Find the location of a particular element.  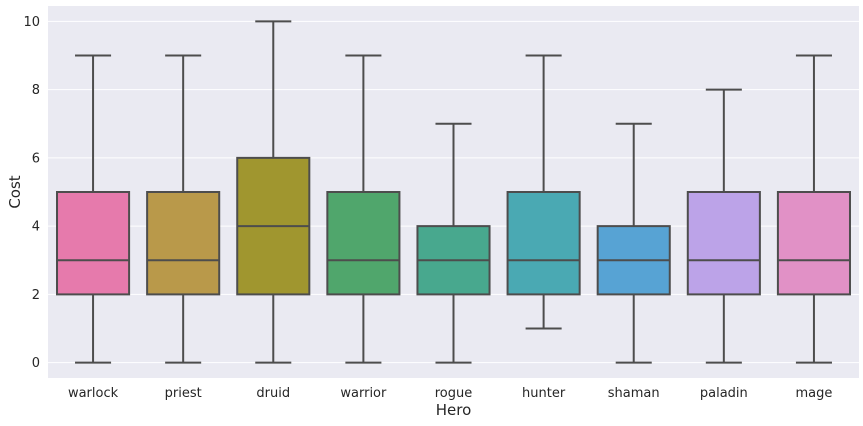

box-warlock is located at coordinates (93, 209).